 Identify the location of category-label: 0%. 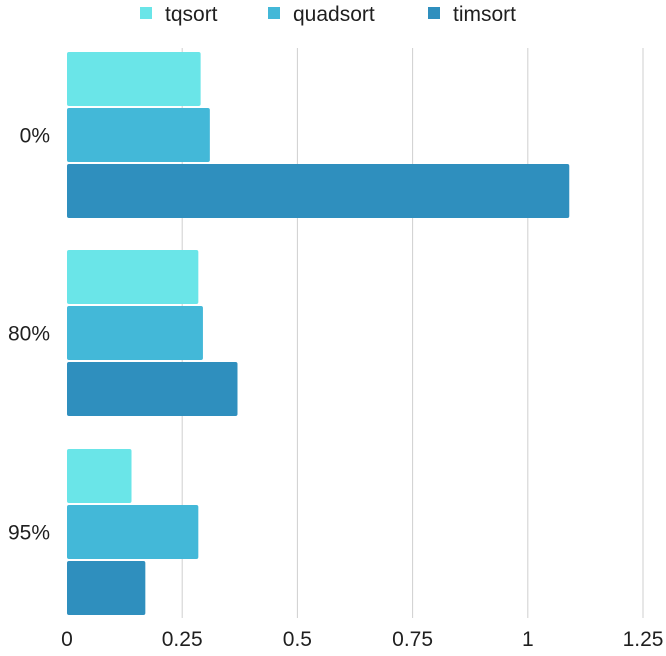
(35, 136).